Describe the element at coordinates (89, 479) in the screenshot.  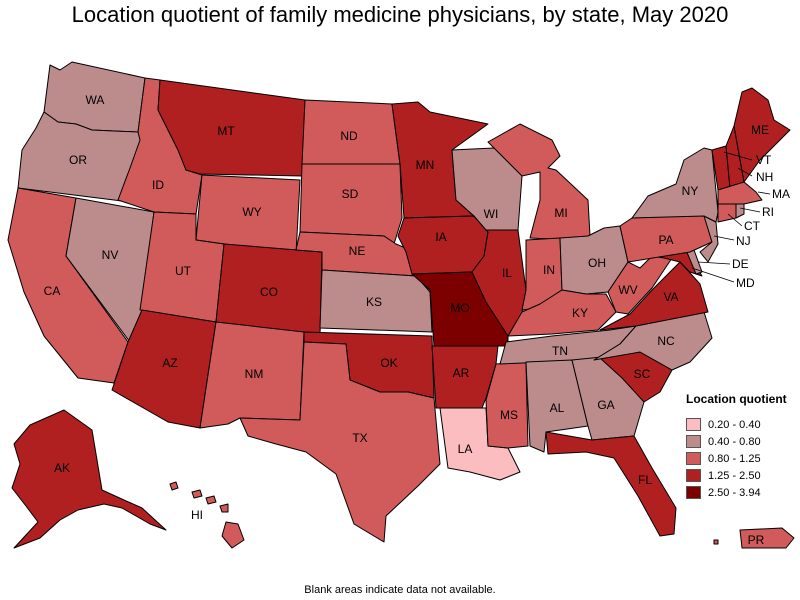
I see `state-ak` at that location.